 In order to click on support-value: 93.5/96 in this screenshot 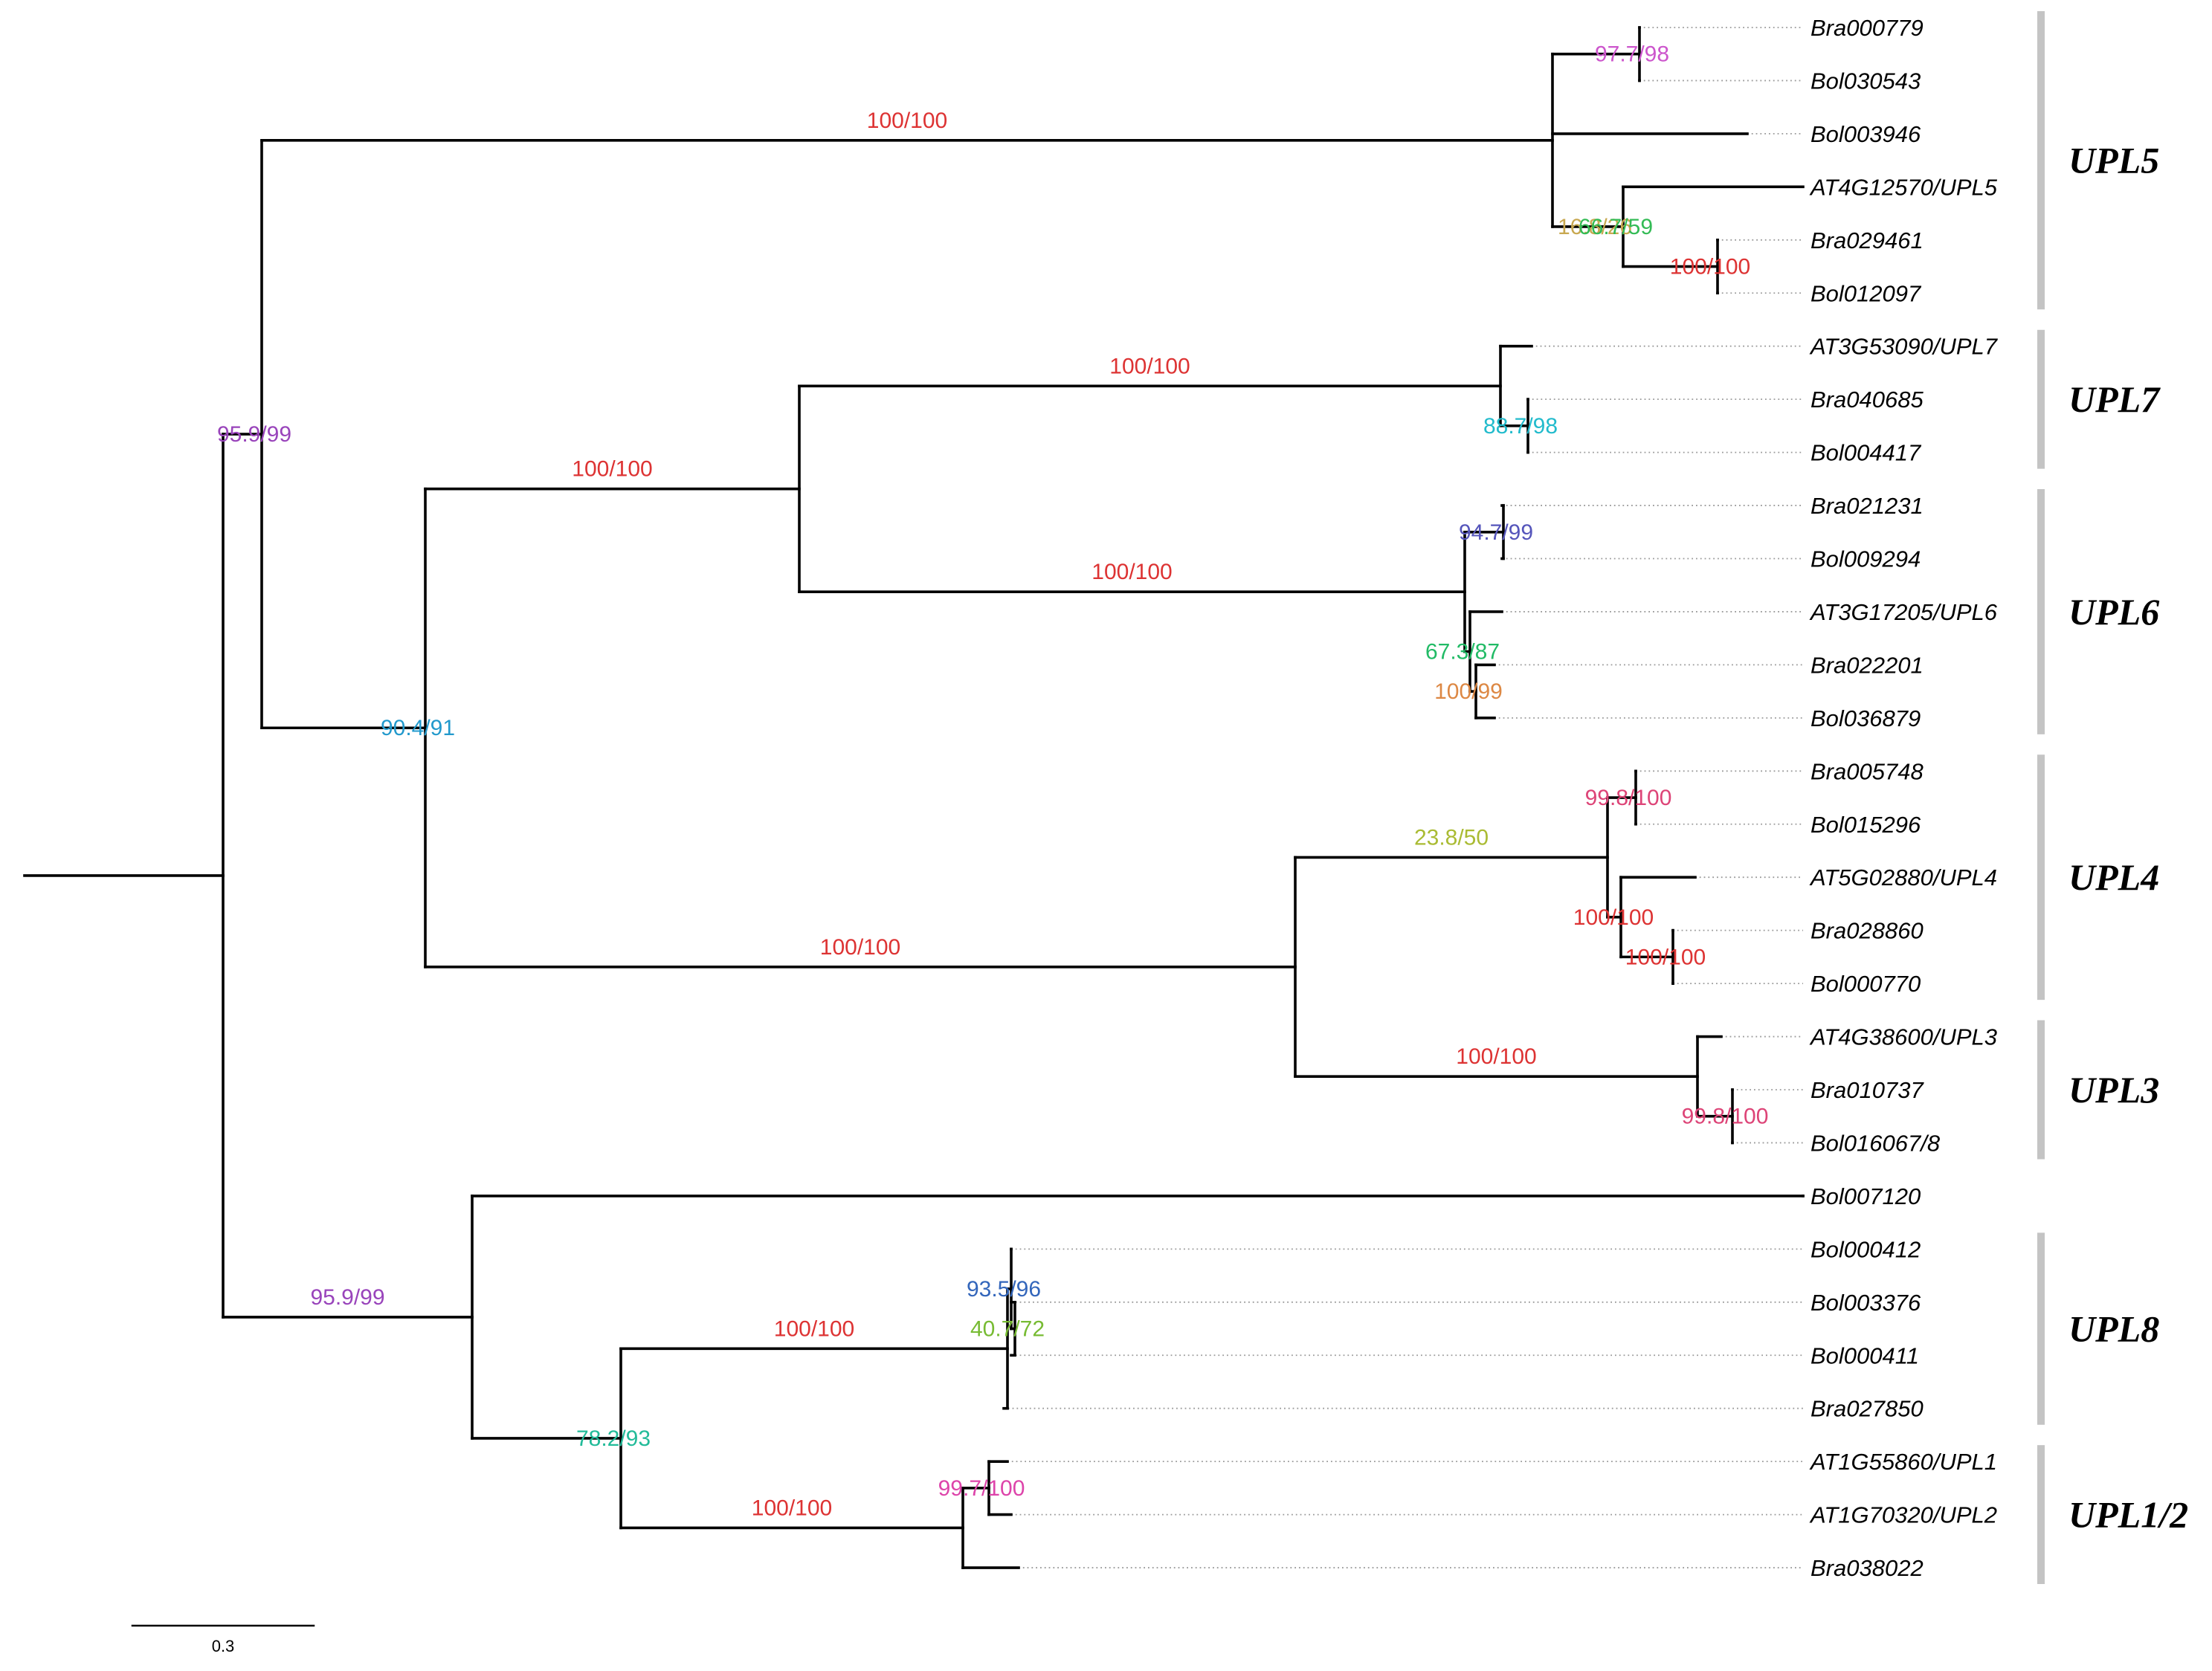, I will do `click(1004, 1289)`.